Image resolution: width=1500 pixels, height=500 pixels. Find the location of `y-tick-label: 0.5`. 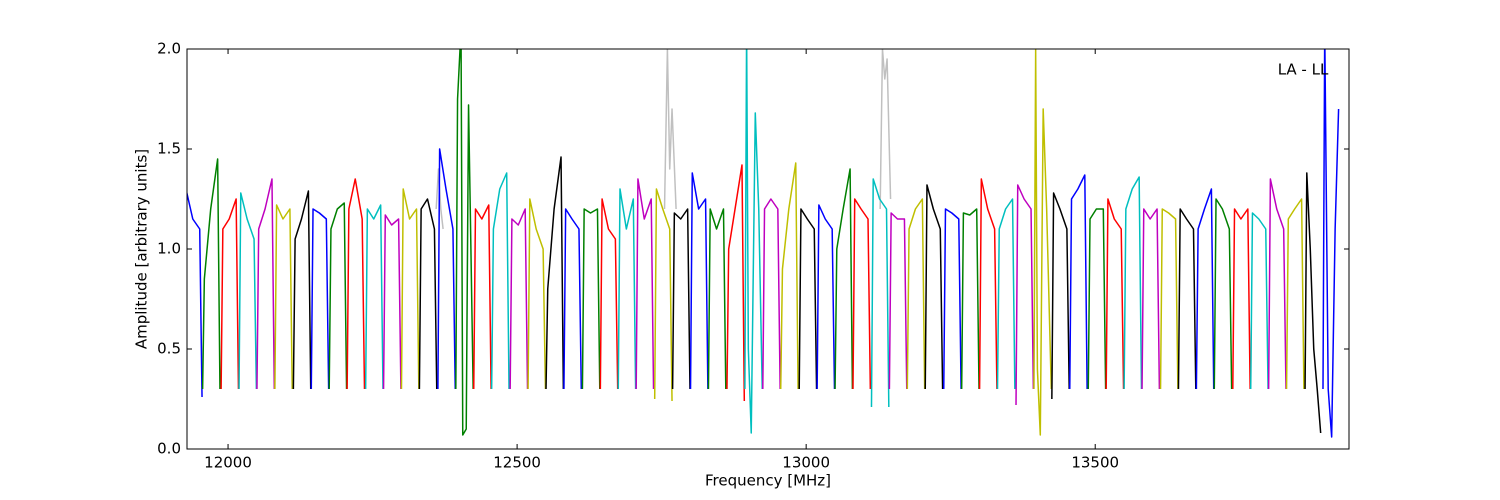

y-tick-label: 0.5 is located at coordinates (169, 349).